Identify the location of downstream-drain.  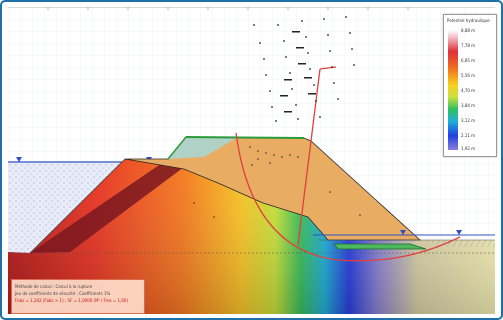
(404, 240).